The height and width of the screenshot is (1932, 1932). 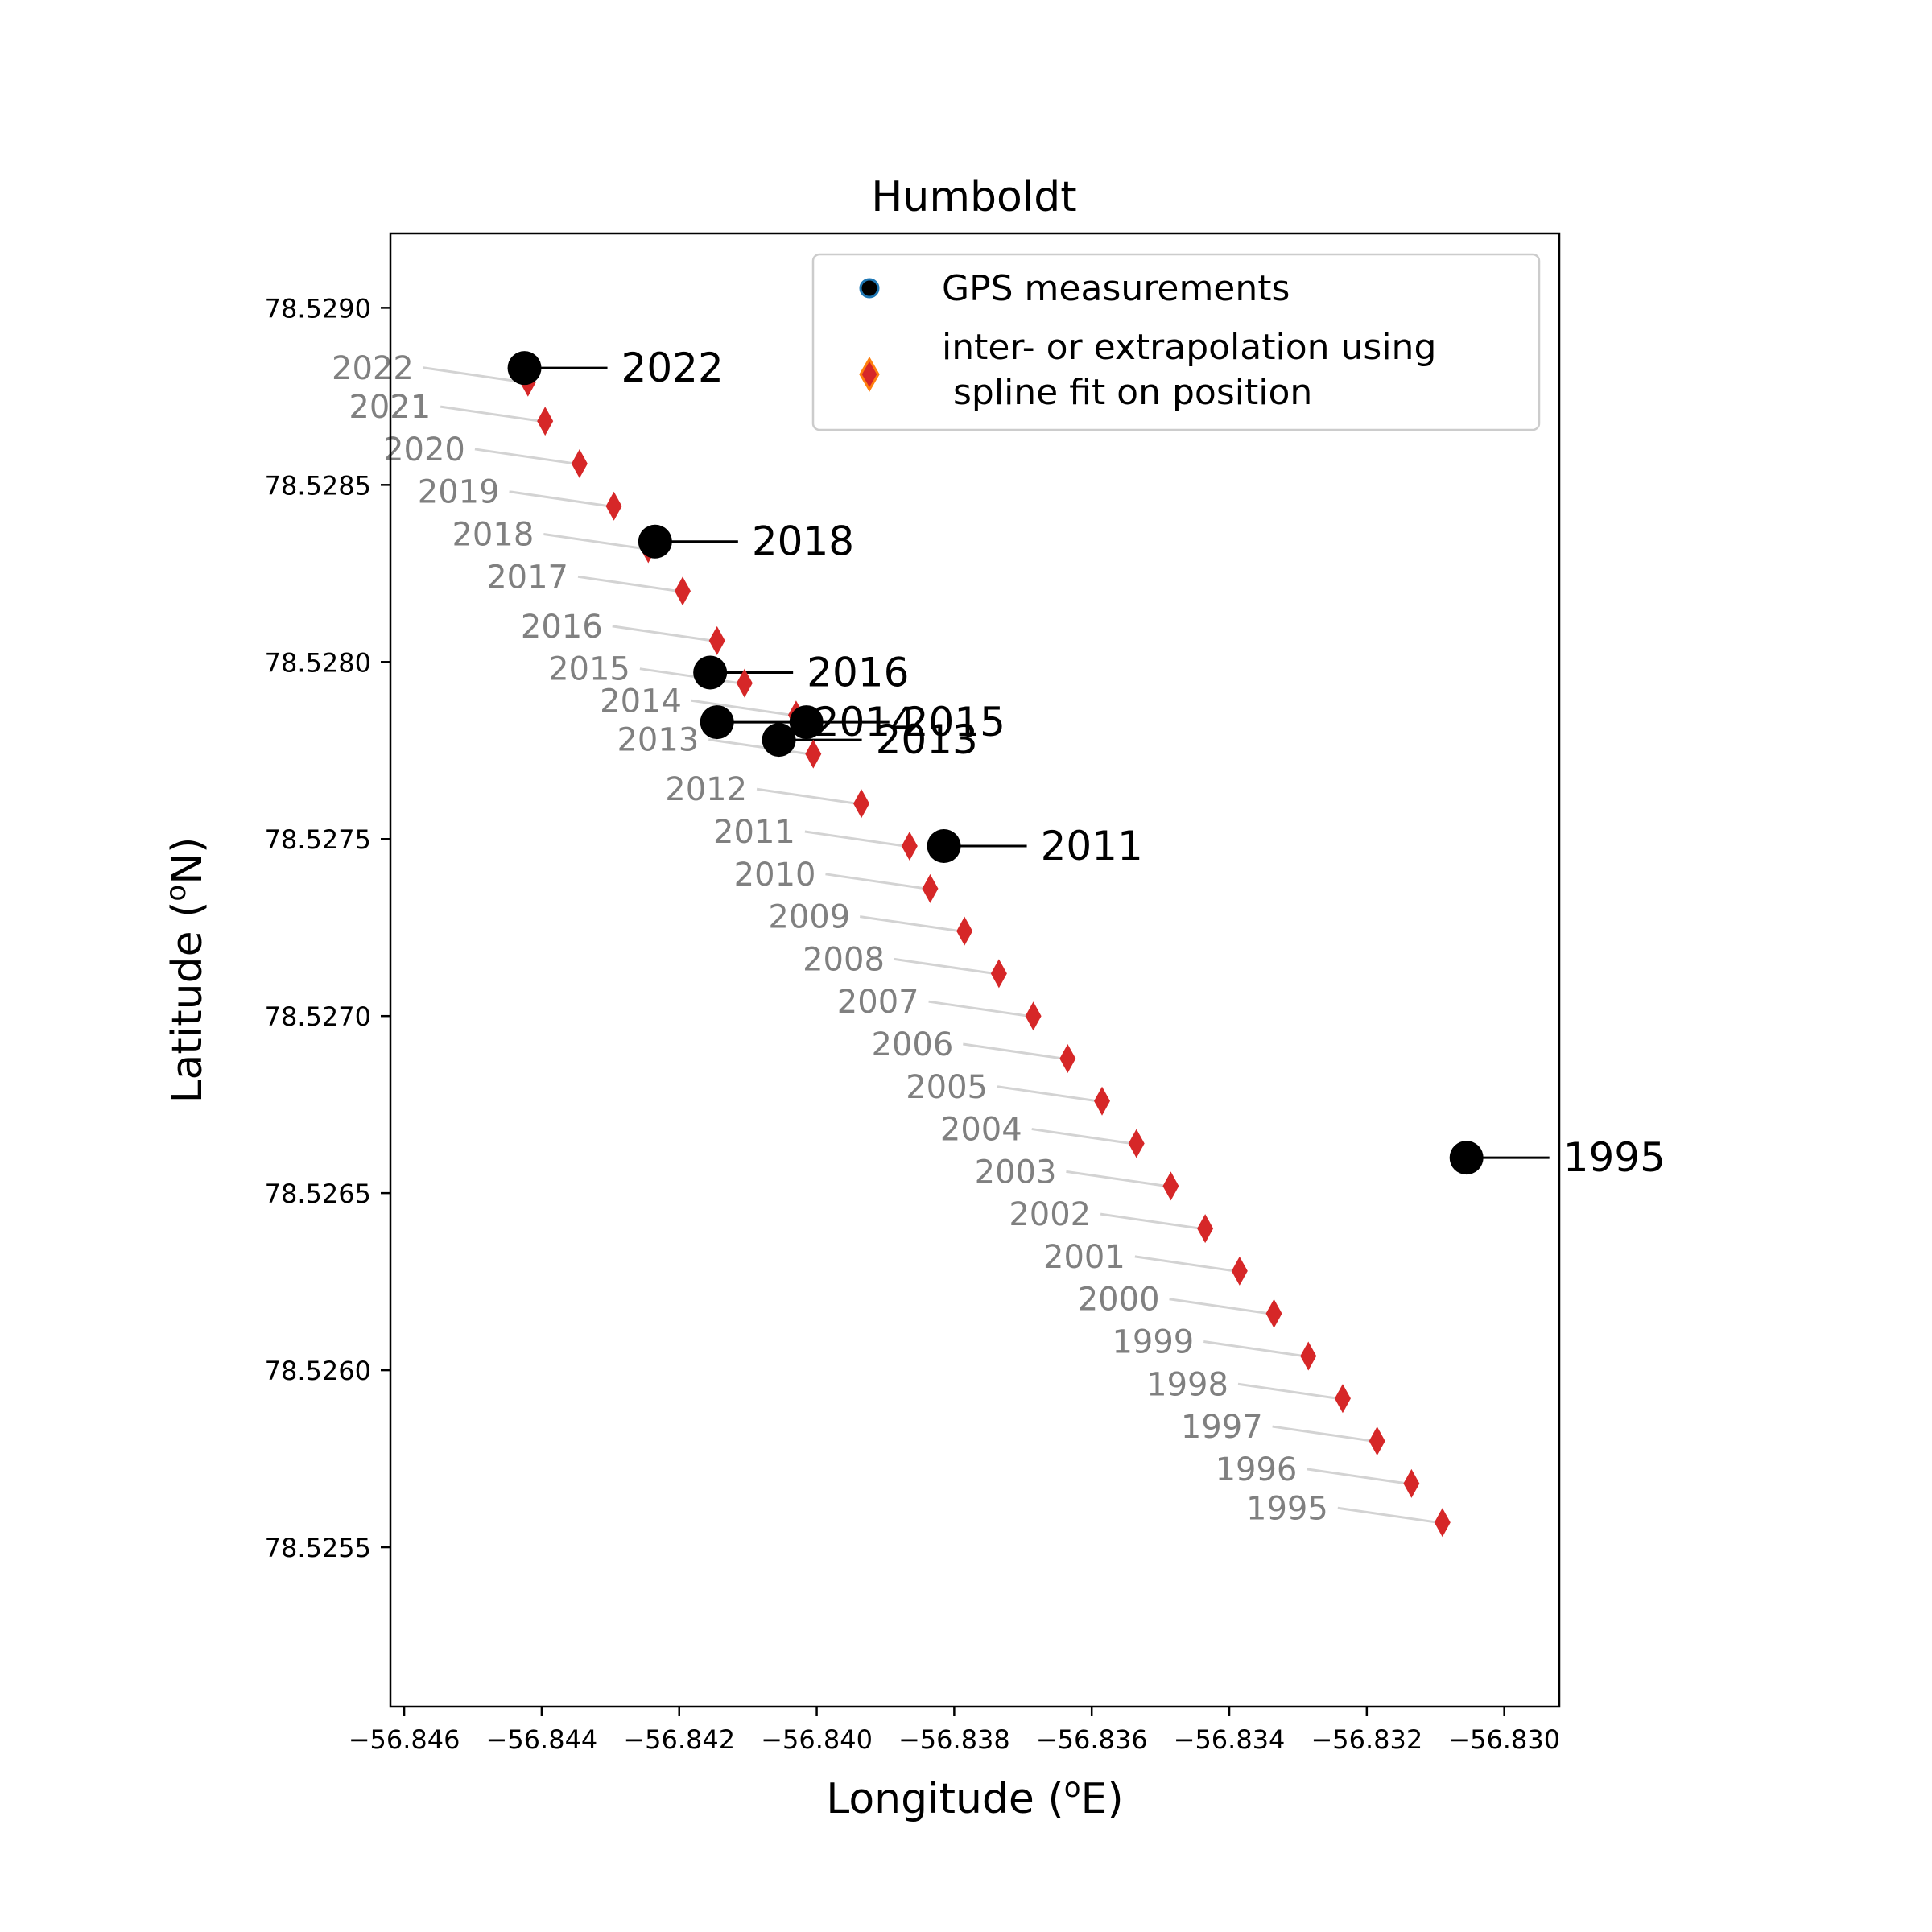 I want to click on legend-box, so click(x=1176, y=342).